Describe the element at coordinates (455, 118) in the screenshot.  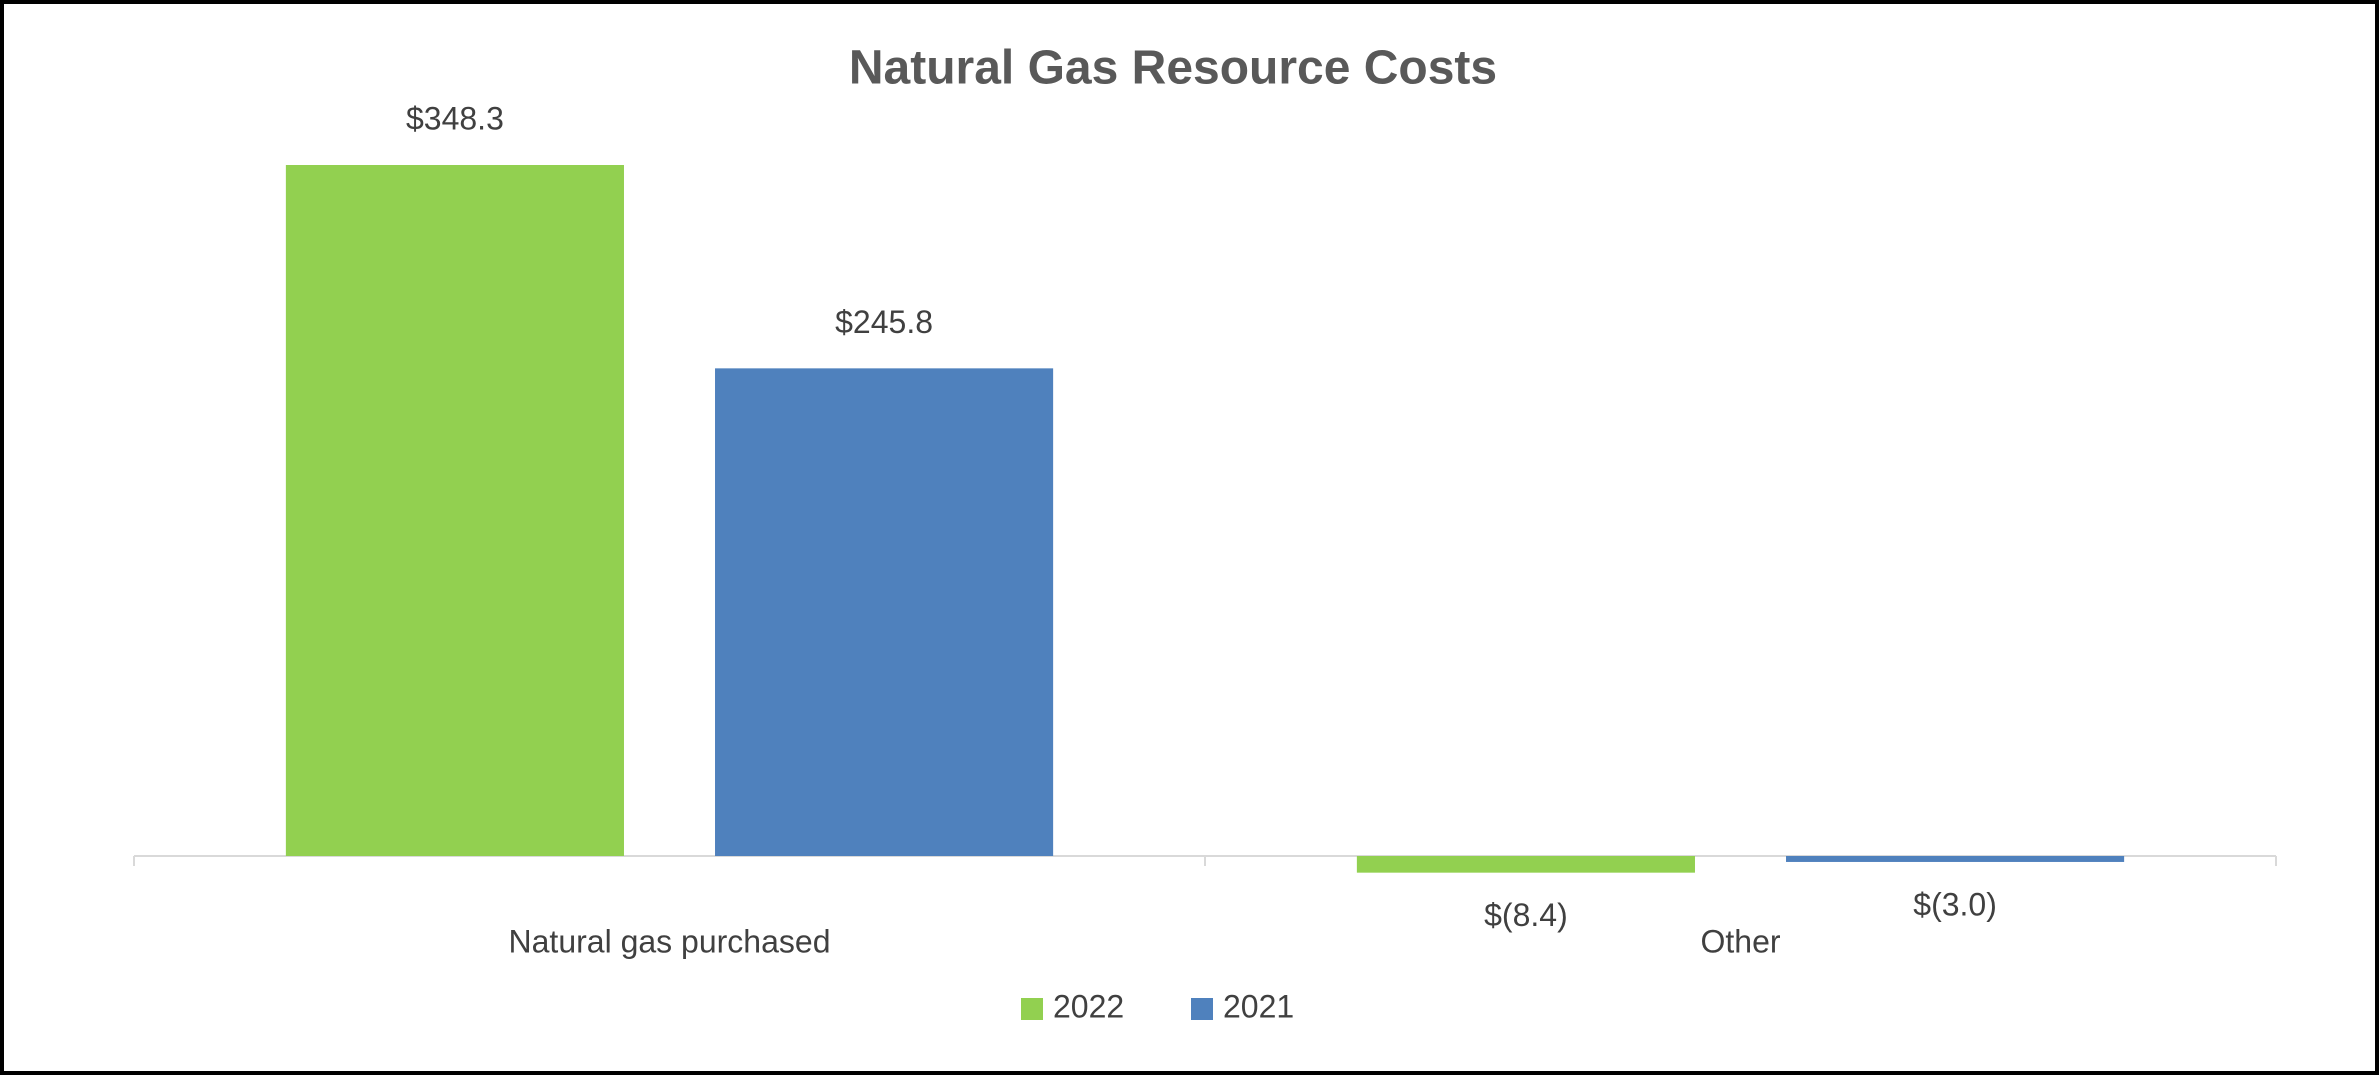
I see `value-label: $348.3` at that location.